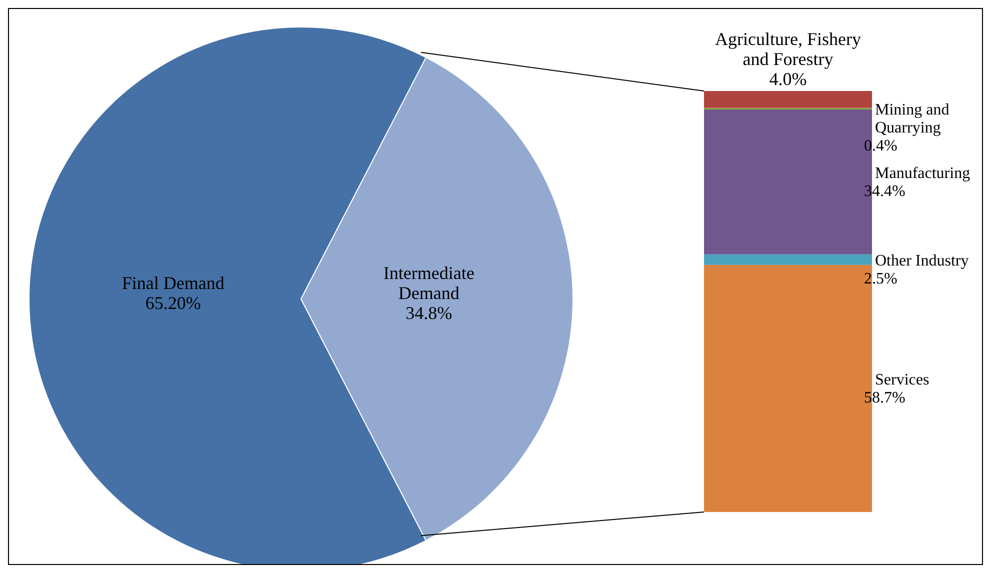  I want to click on series-label: Mining and Quarrying, so click(912, 119).